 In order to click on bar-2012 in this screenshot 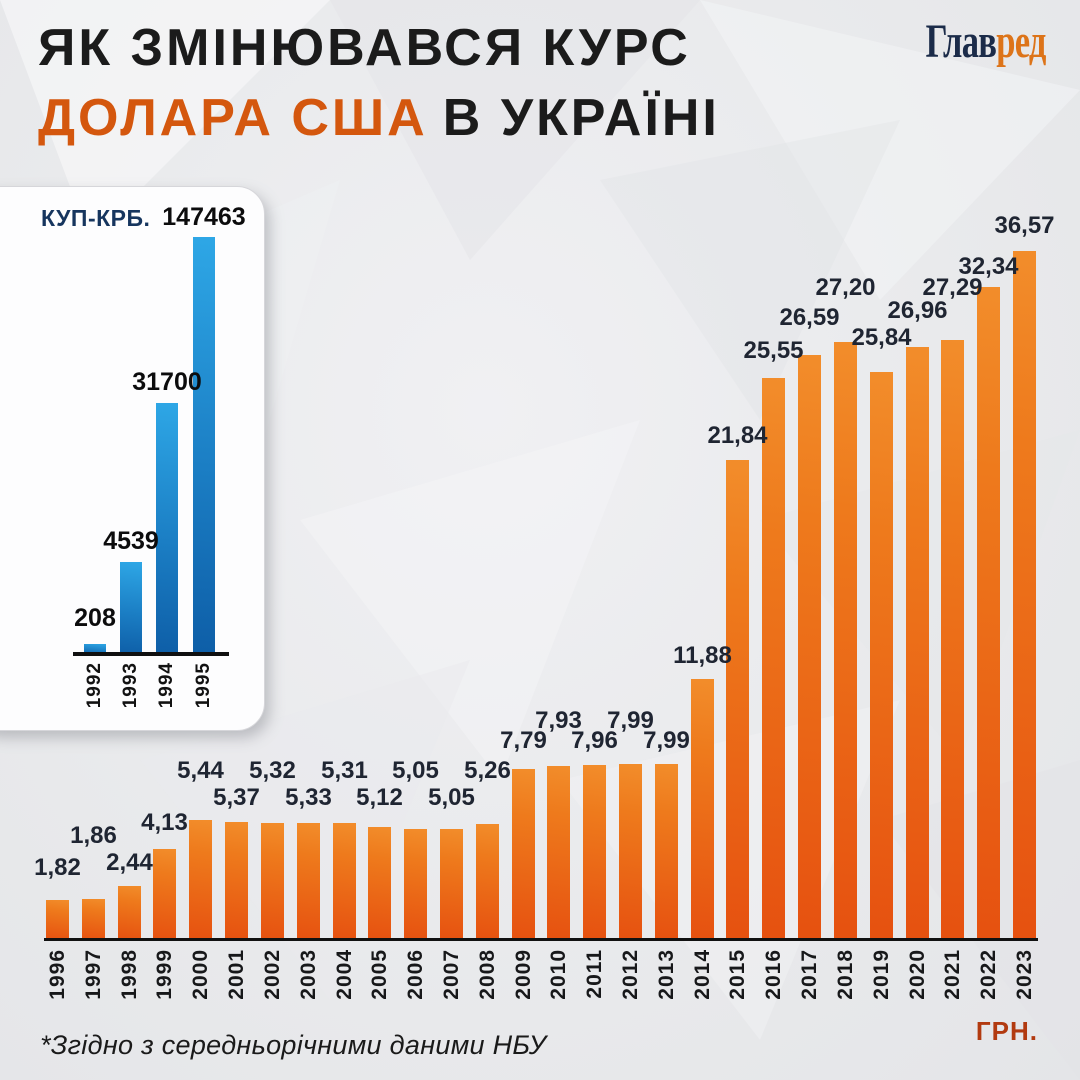, I will do `click(630, 852)`.